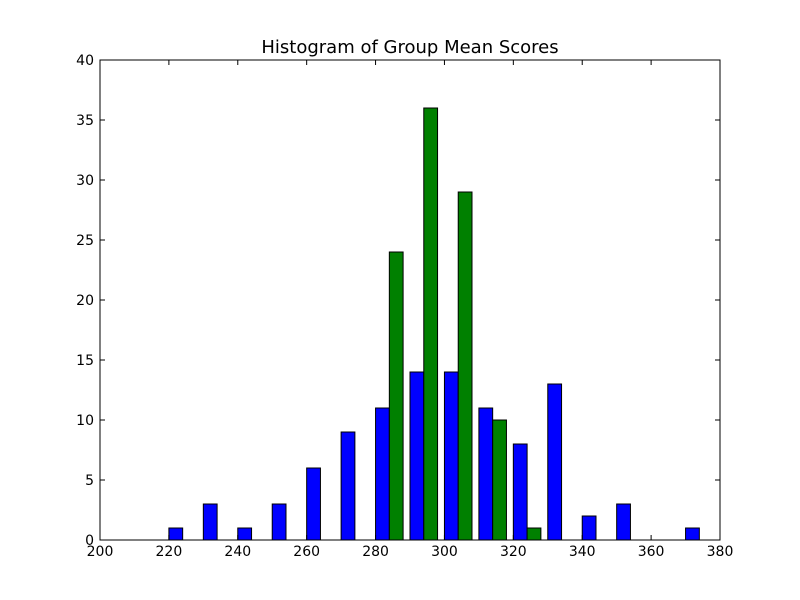  What do you see at coordinates (720, 552) in the screenshot?
I see `x-tick-label: 380` at bounding box center [720, 552].